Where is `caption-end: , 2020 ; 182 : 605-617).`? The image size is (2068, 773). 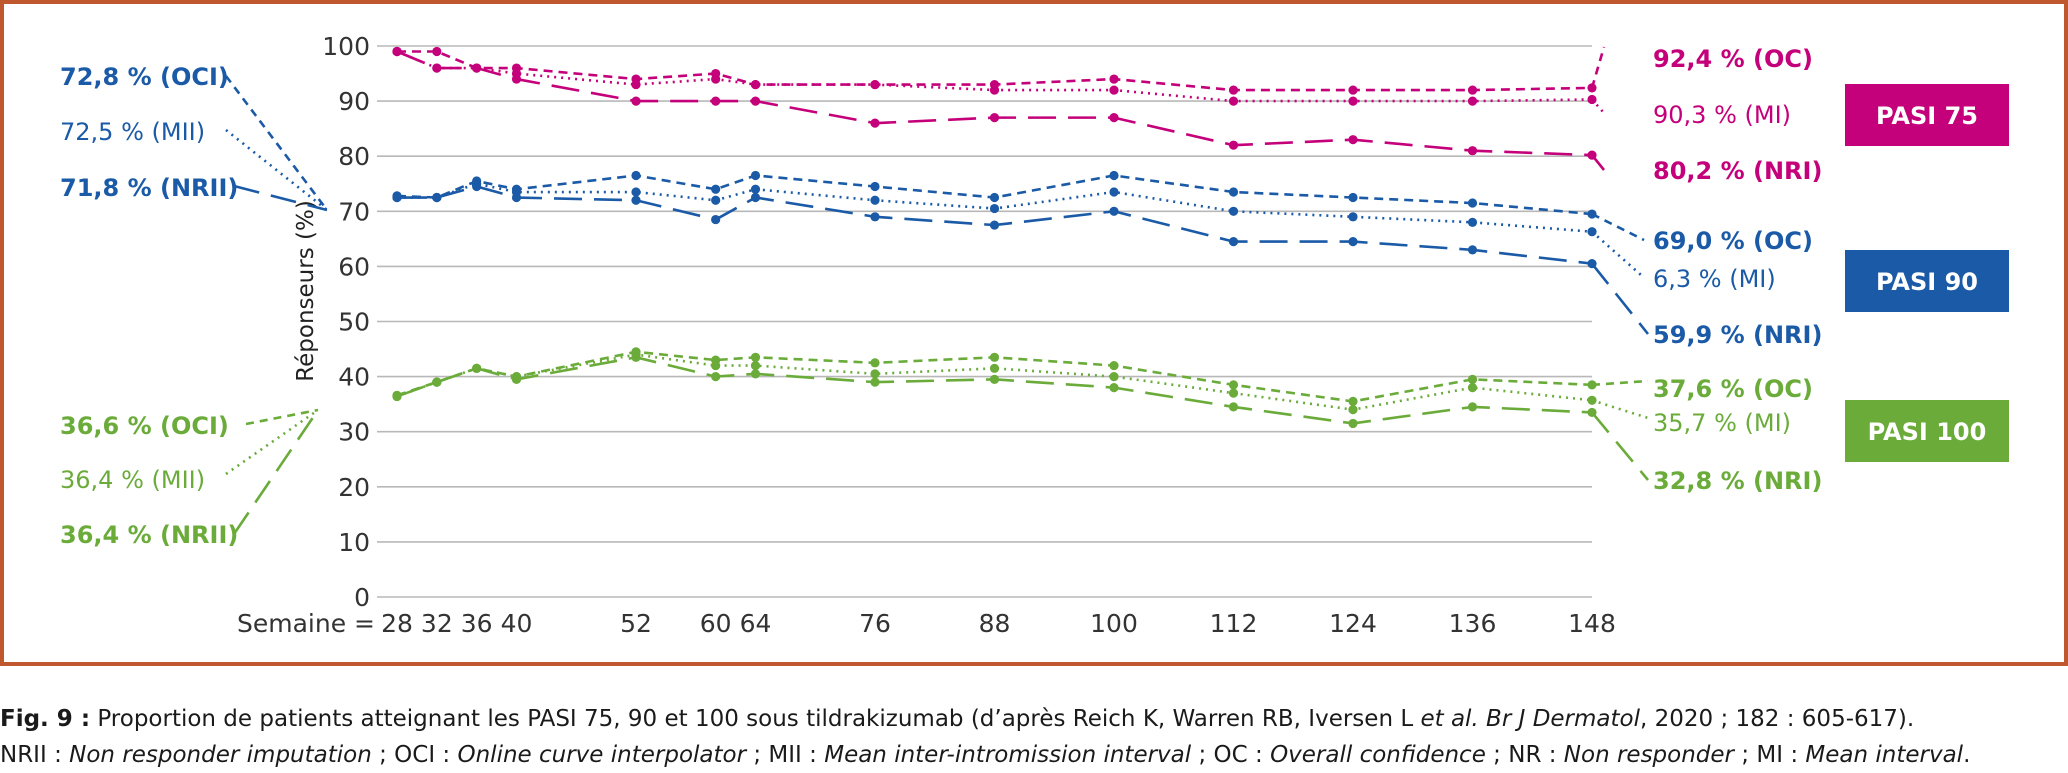 caption-end: , 2020 ; 182 : 605-617). is located at coordinates (1777, 719).